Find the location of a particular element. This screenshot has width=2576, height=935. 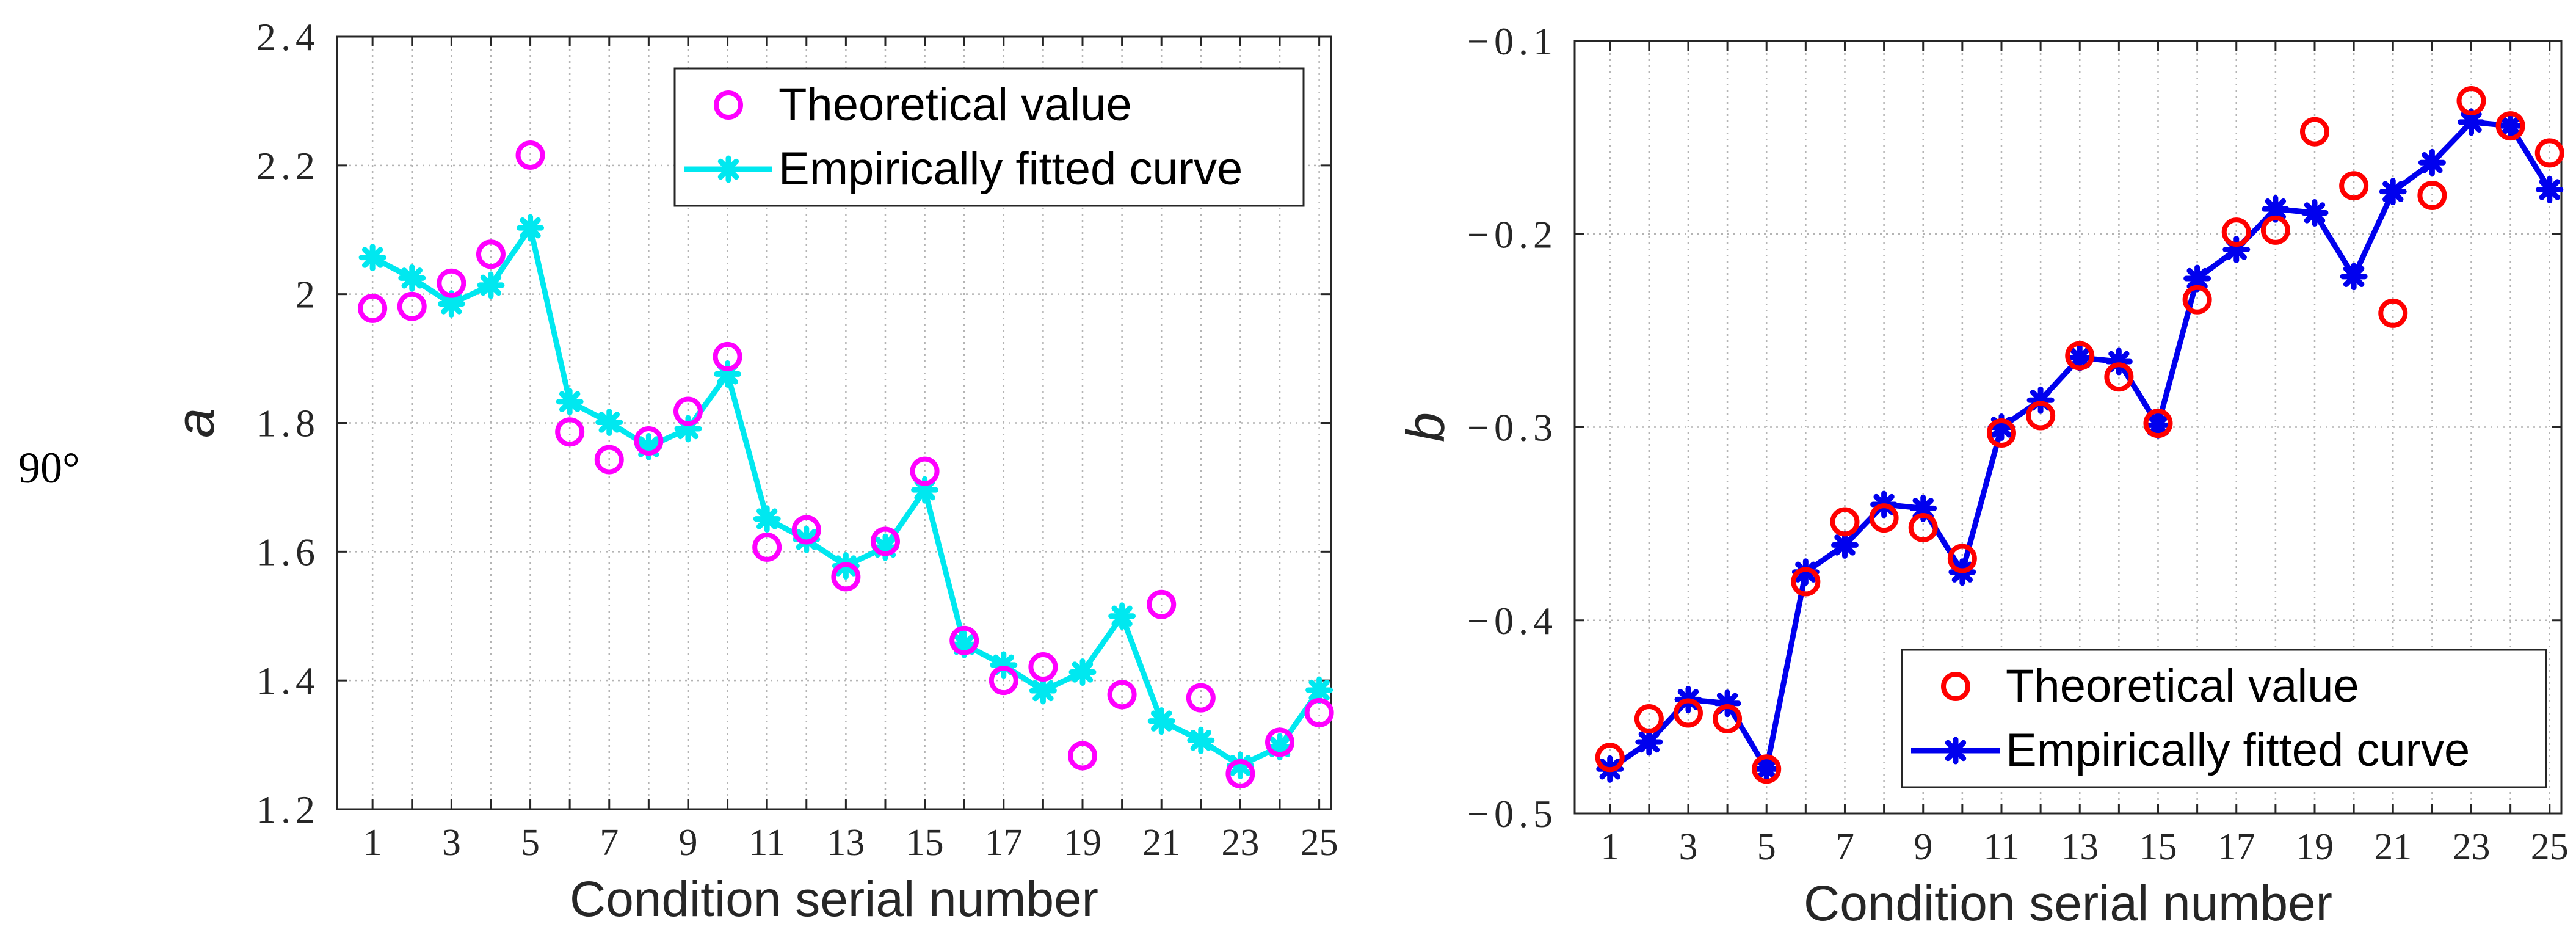

x-tick-label: 19 is located at coordinates (1082, 843).